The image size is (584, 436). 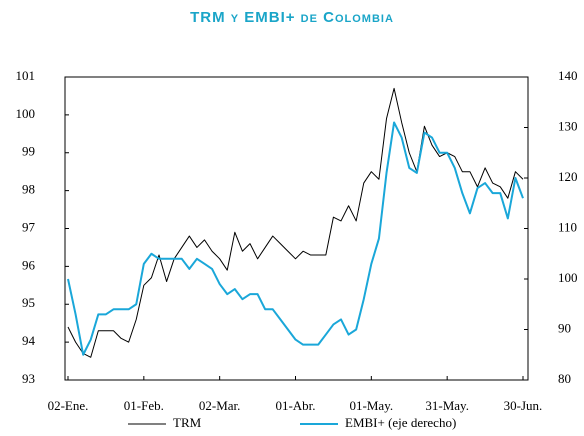 What do you see at coordinates (568, 277) in the screenshot?
I see `y2-tick-label: 100` at bounding box center [568, 277].